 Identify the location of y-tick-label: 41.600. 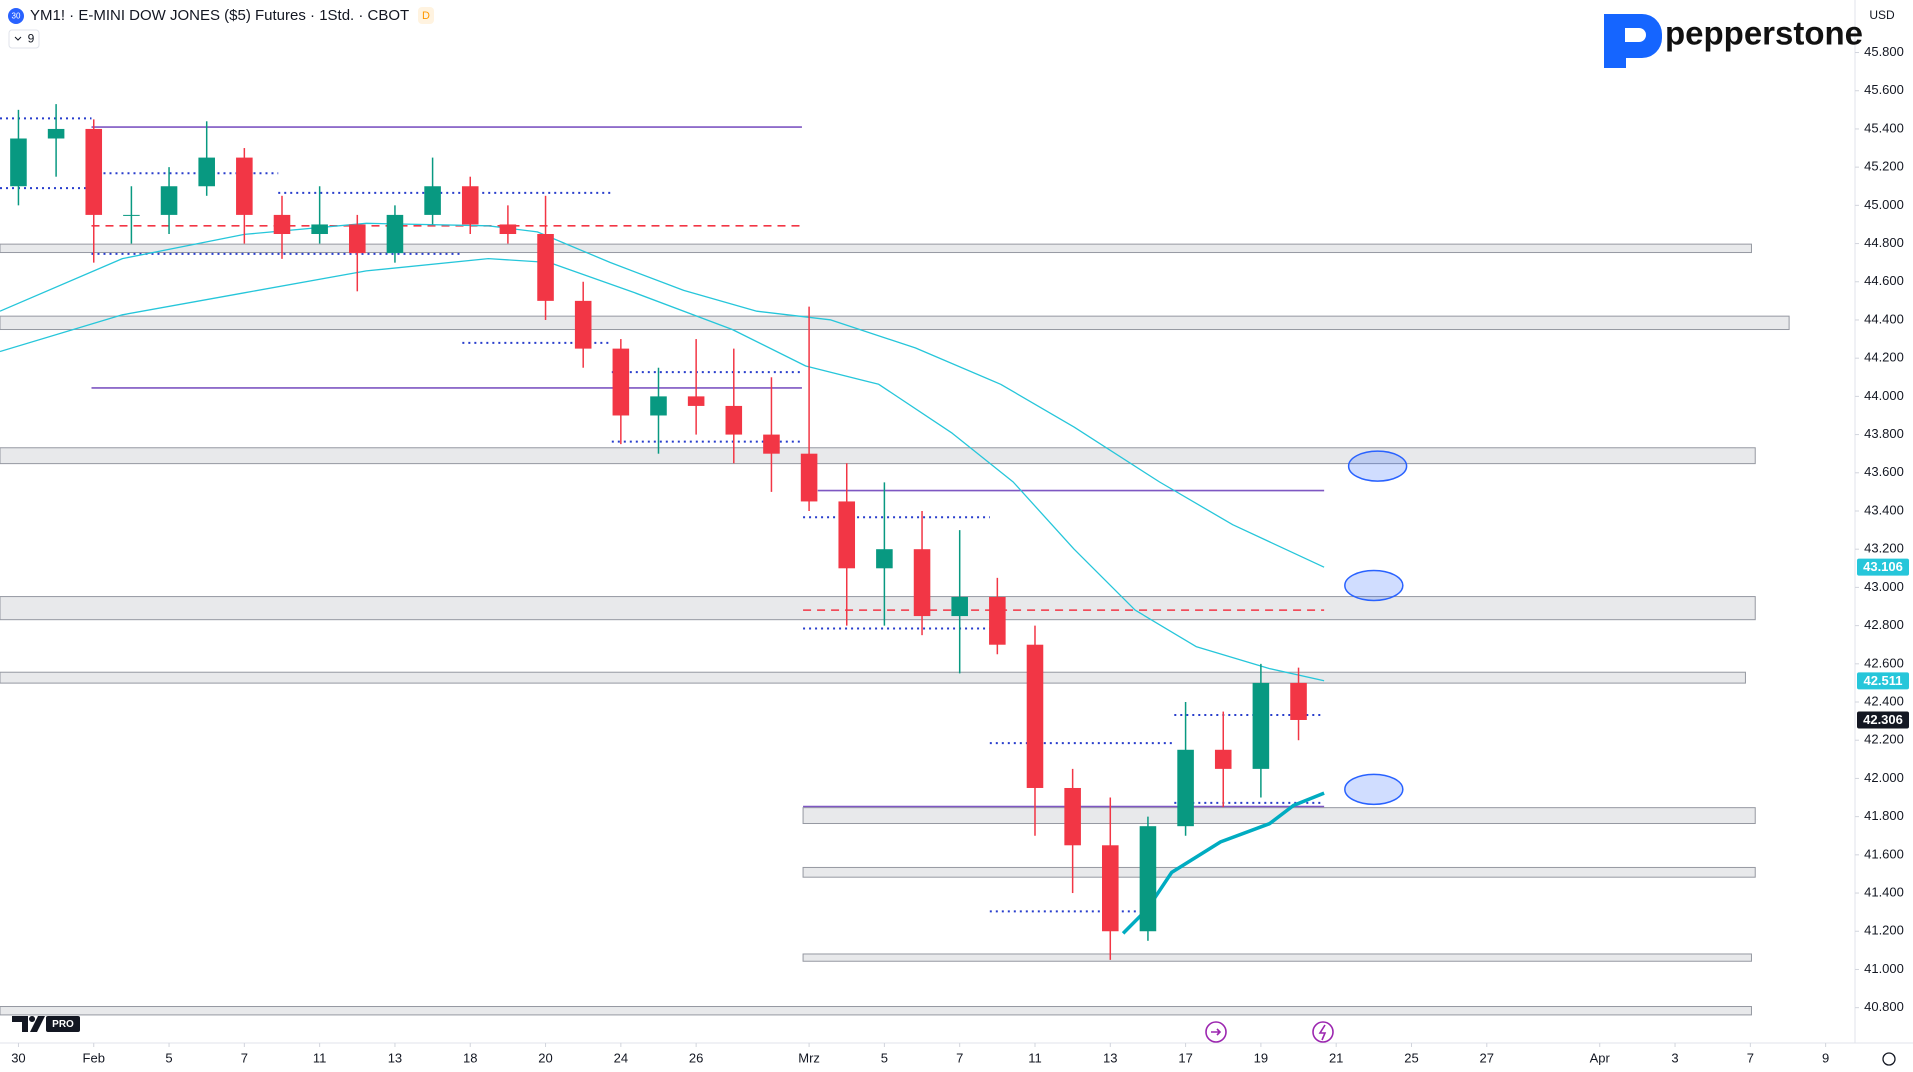
(1884, 853).